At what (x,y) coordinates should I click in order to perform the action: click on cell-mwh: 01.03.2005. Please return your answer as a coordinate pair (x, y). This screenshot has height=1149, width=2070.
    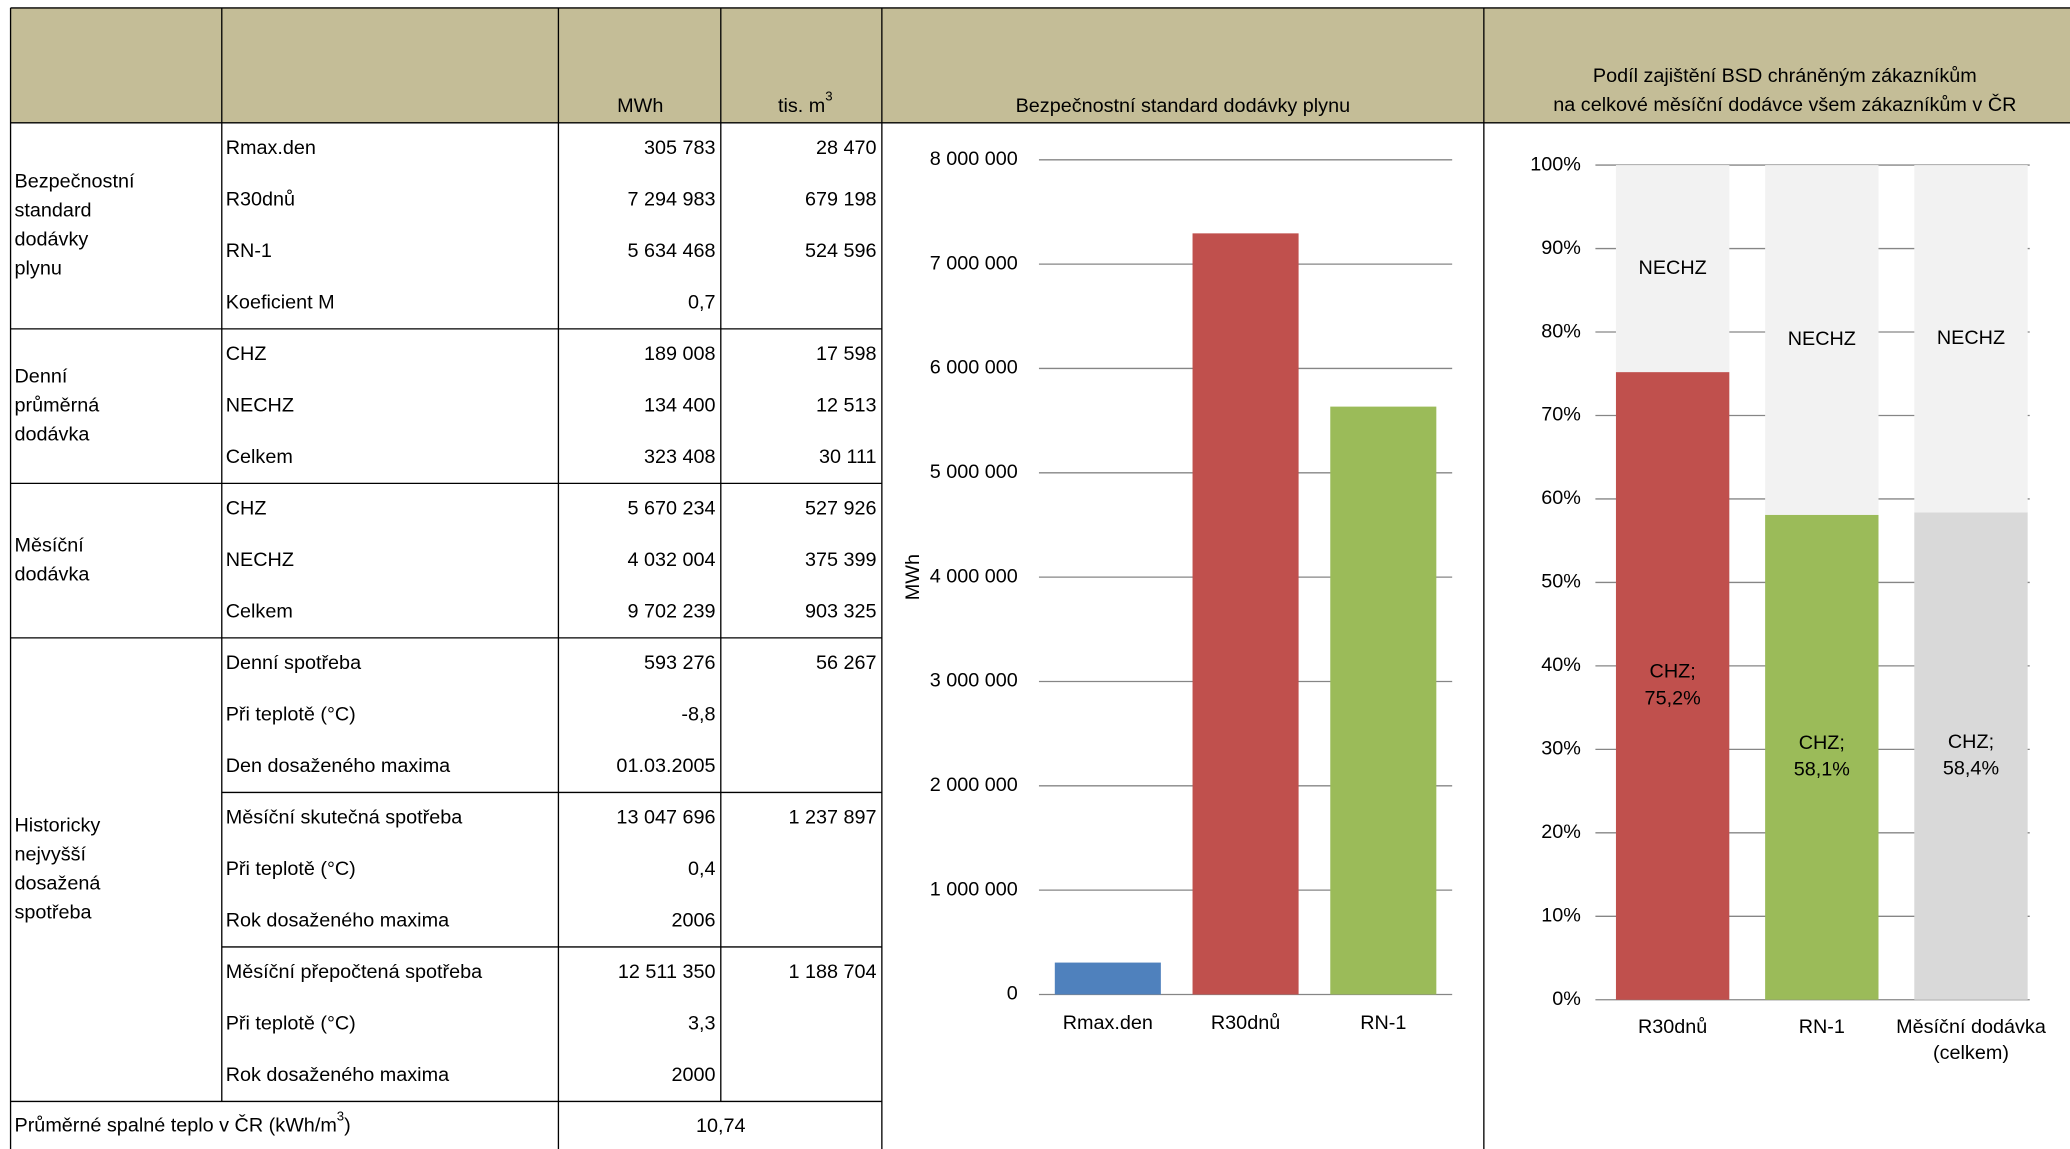
    Looking at the image, I should click on (665, 766).